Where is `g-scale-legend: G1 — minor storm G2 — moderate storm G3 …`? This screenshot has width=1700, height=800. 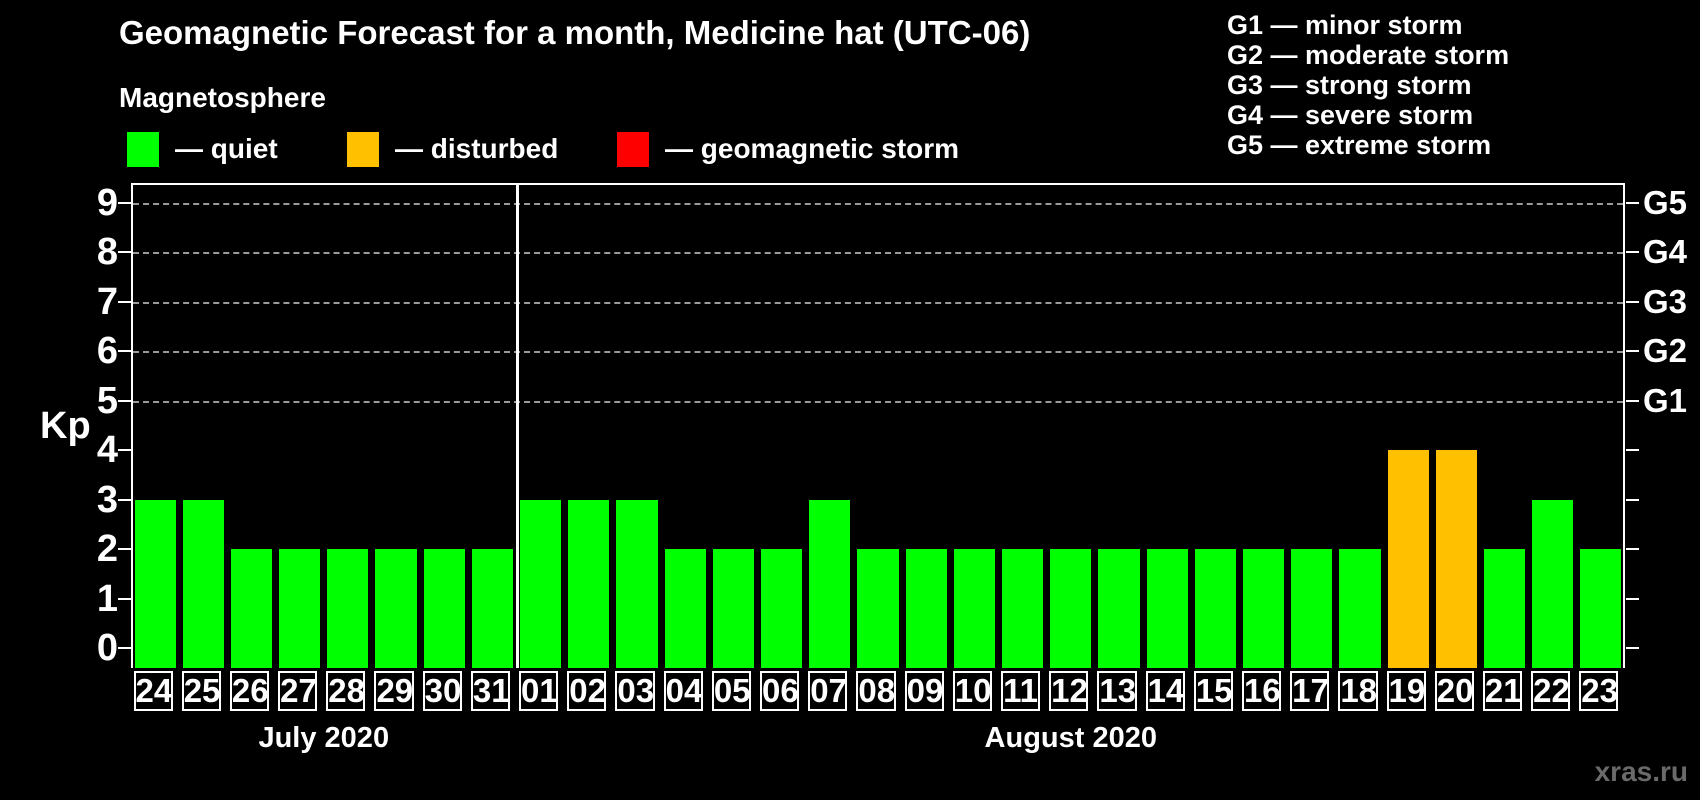
g-scale-legend: G1 — minor storm G2 — moderate storm G3 … is located at coordinates (1368, 85).